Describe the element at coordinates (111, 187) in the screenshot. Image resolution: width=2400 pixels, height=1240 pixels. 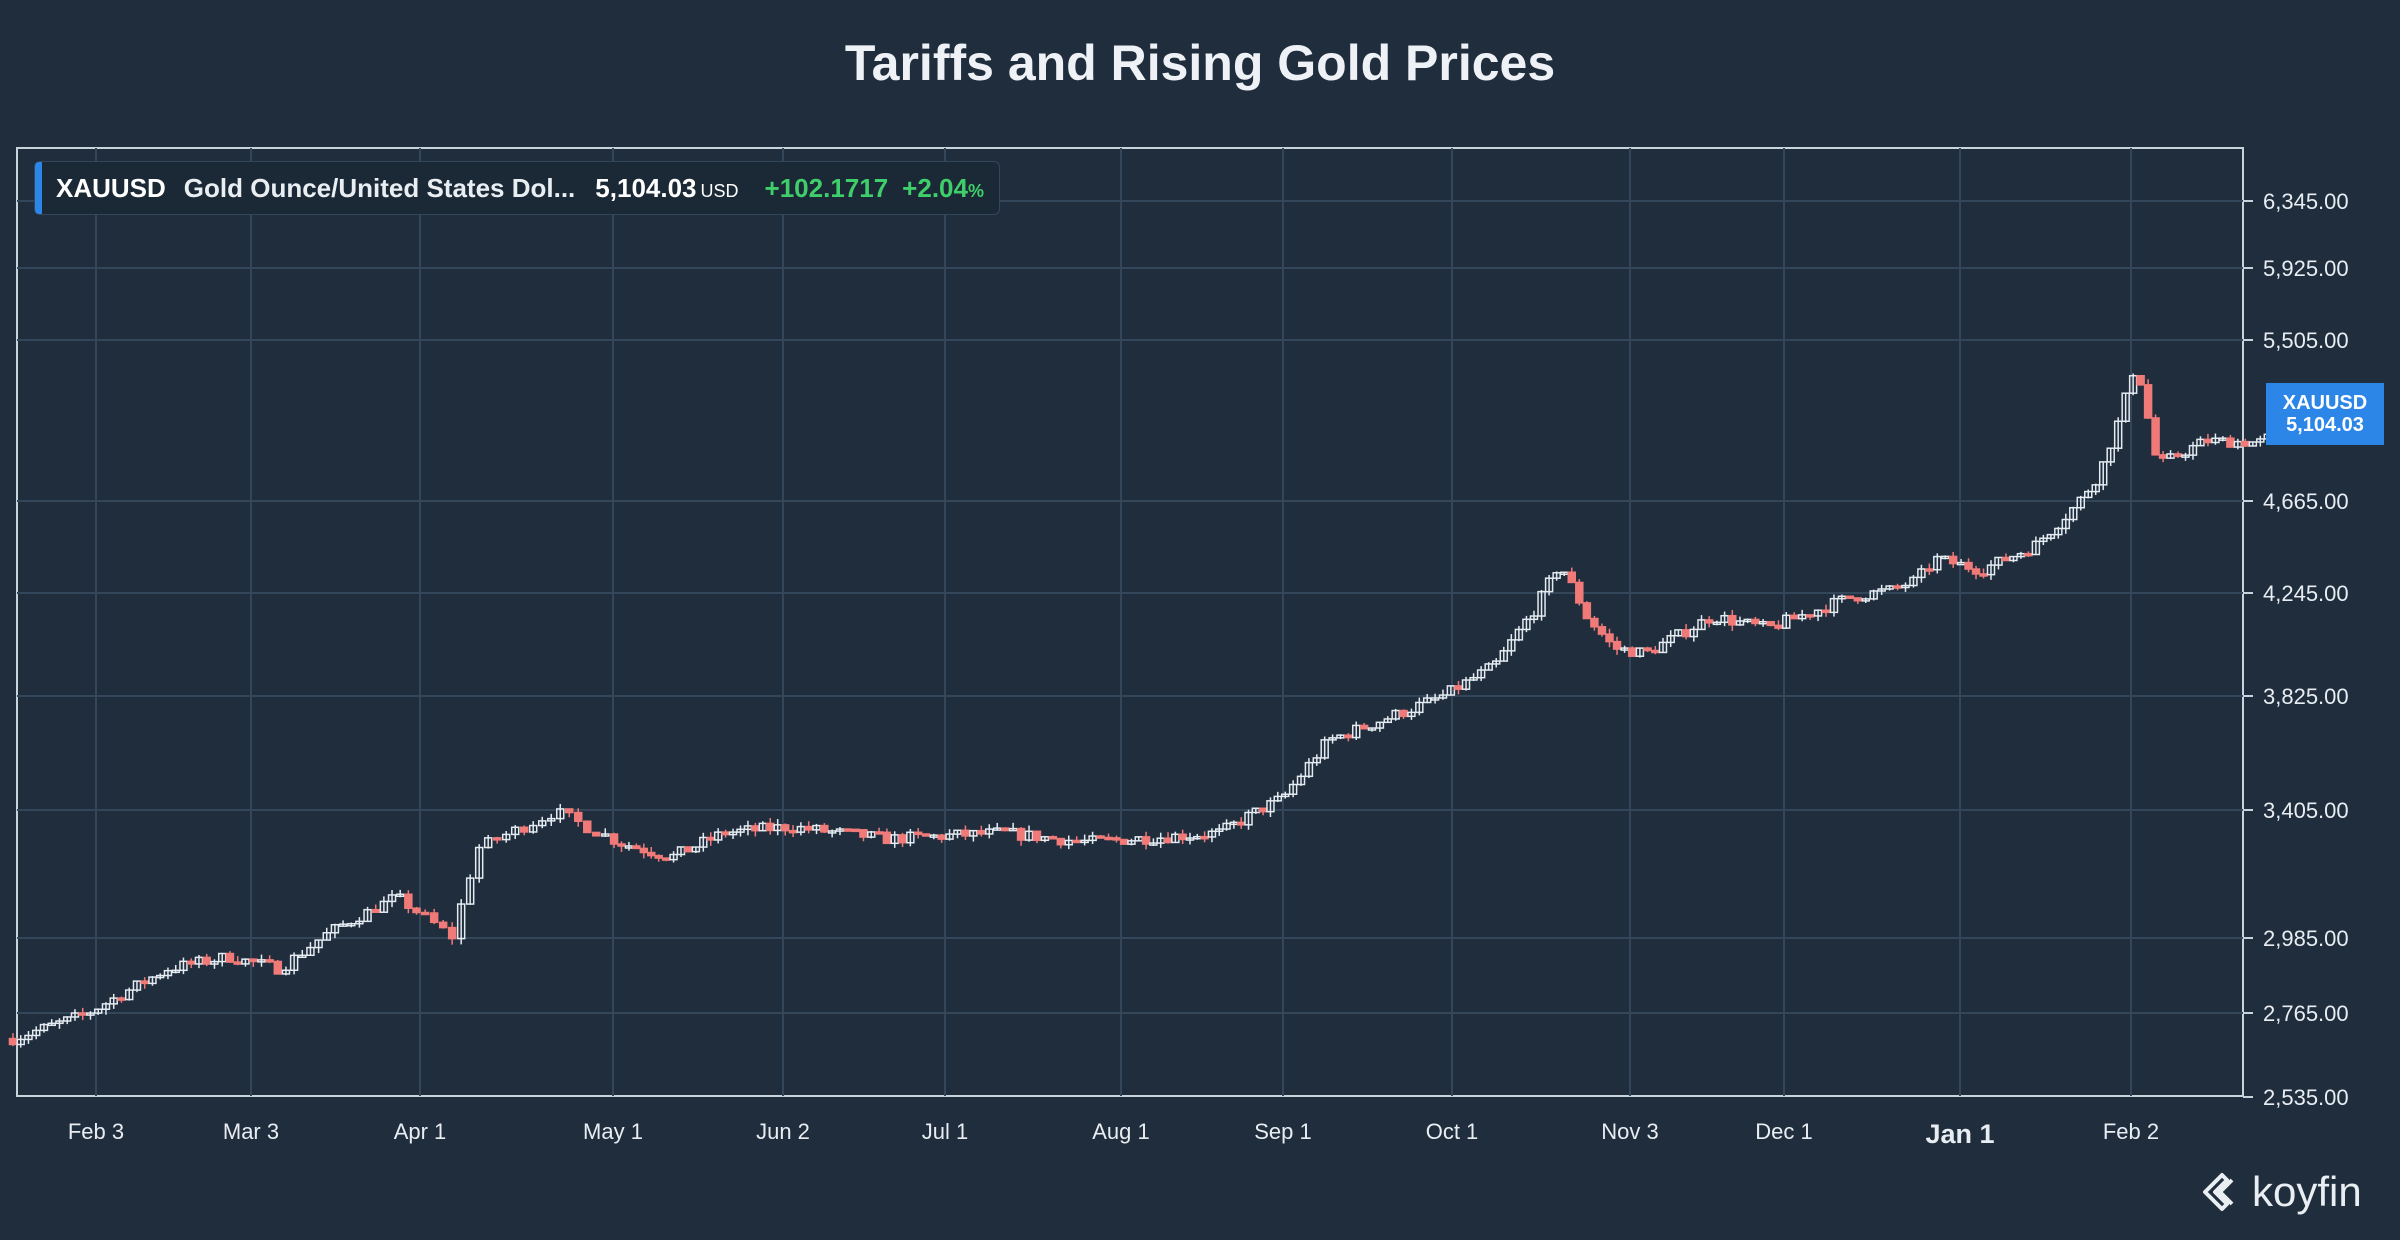
I see `legend-symbol: XAUUSD` at that location.